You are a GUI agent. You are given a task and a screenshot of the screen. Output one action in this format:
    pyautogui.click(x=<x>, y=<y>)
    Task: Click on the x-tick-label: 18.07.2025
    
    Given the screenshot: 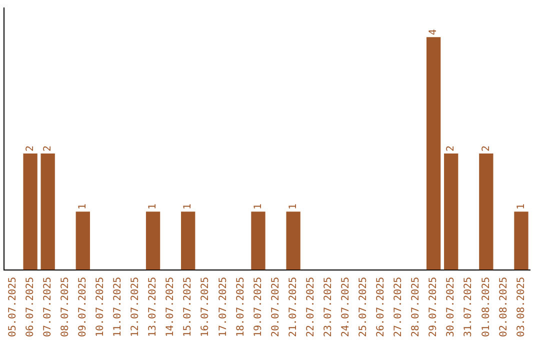 What is the action you would take?
    pyautogui.click(x=240, y=307)
    